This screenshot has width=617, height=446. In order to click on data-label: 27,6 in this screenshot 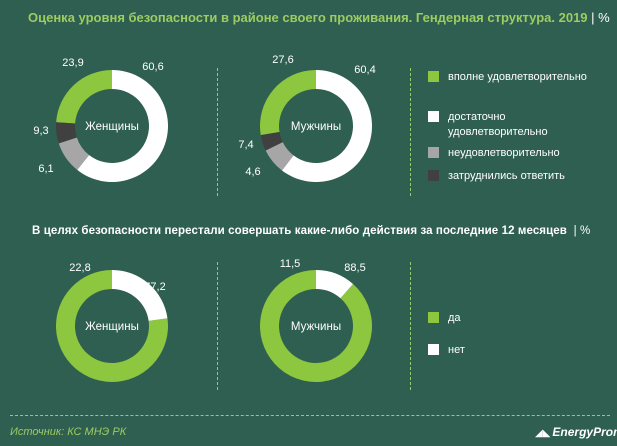, I will do `click(282, 60)`.